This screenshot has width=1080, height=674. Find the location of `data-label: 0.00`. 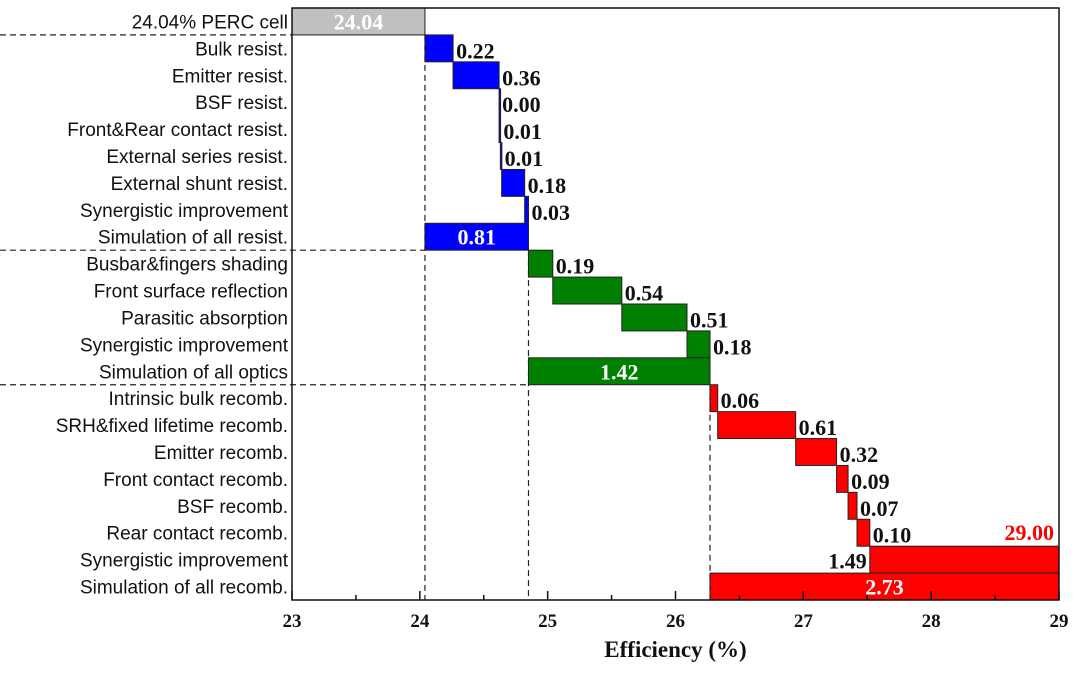

data-label: 0.00 is located at coordinates (521, 104).